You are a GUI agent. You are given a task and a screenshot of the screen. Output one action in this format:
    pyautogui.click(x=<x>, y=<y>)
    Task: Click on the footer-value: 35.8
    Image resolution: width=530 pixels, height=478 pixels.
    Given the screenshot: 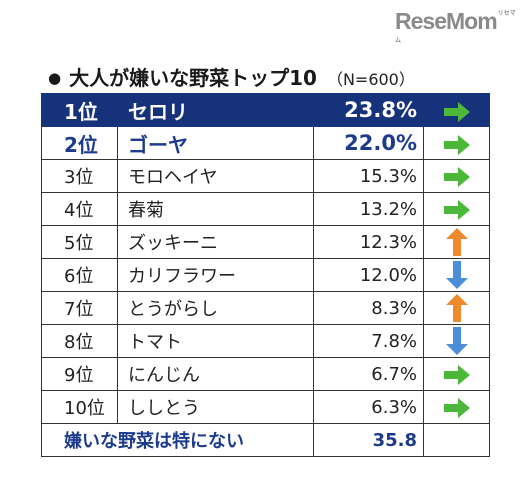 What is the action you would take?
    pyautogui.click(x=368, y=440)
    